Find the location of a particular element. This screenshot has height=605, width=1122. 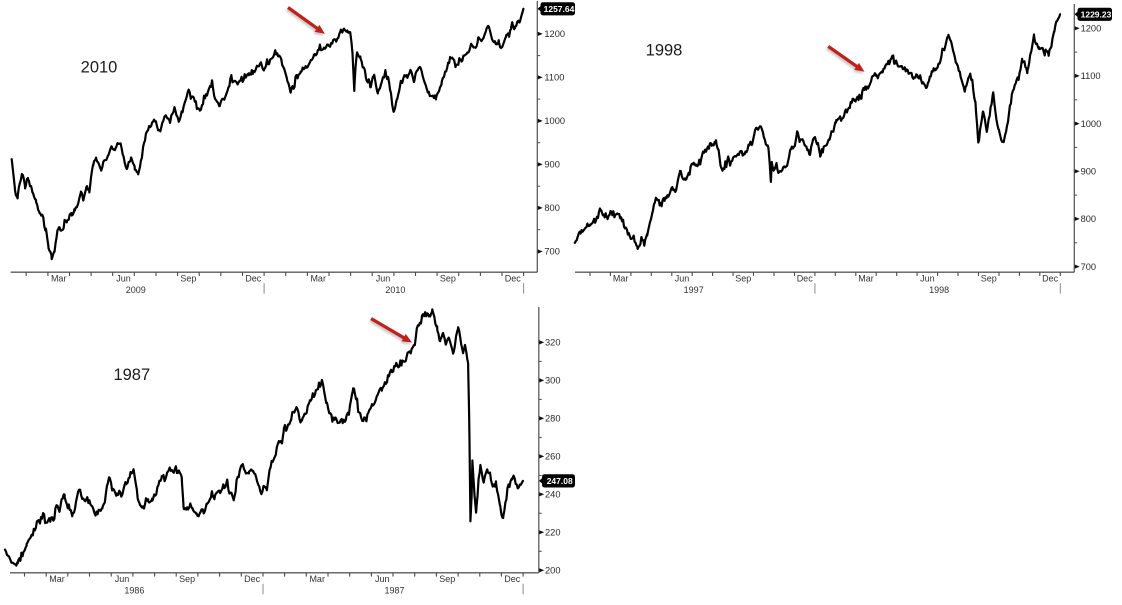

svg-text: 247.08 is located at coordinates (560, 481).